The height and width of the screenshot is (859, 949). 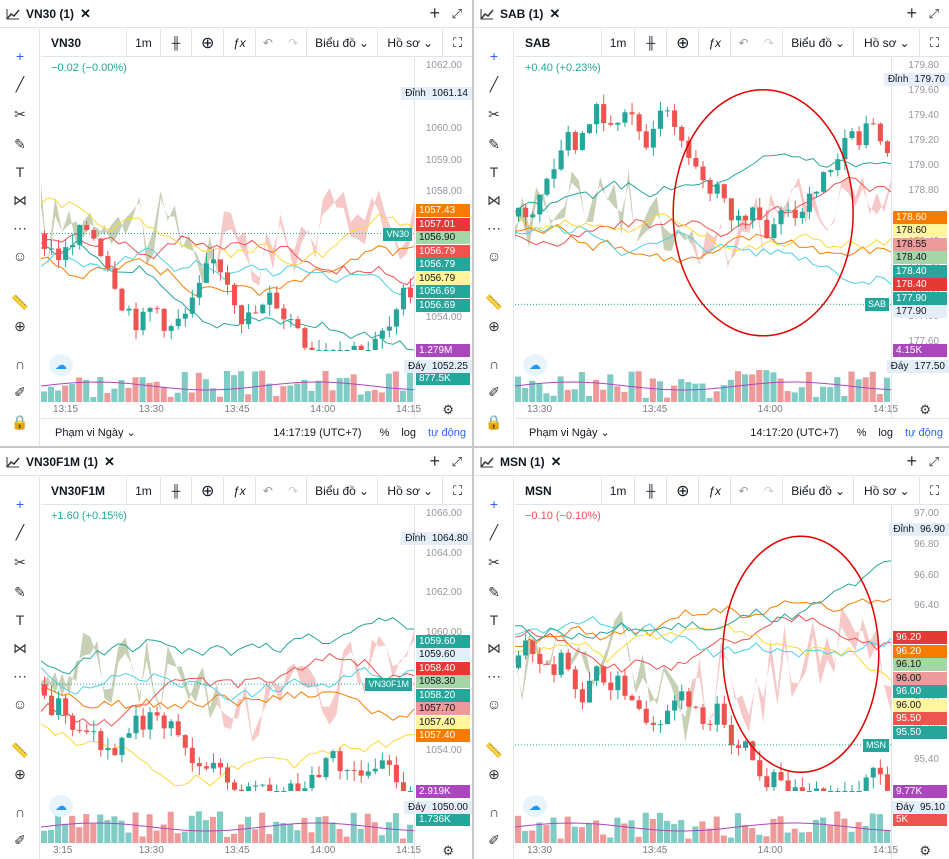 I want to click on candle-style-icon: ╫, so click(x=175, y=490).